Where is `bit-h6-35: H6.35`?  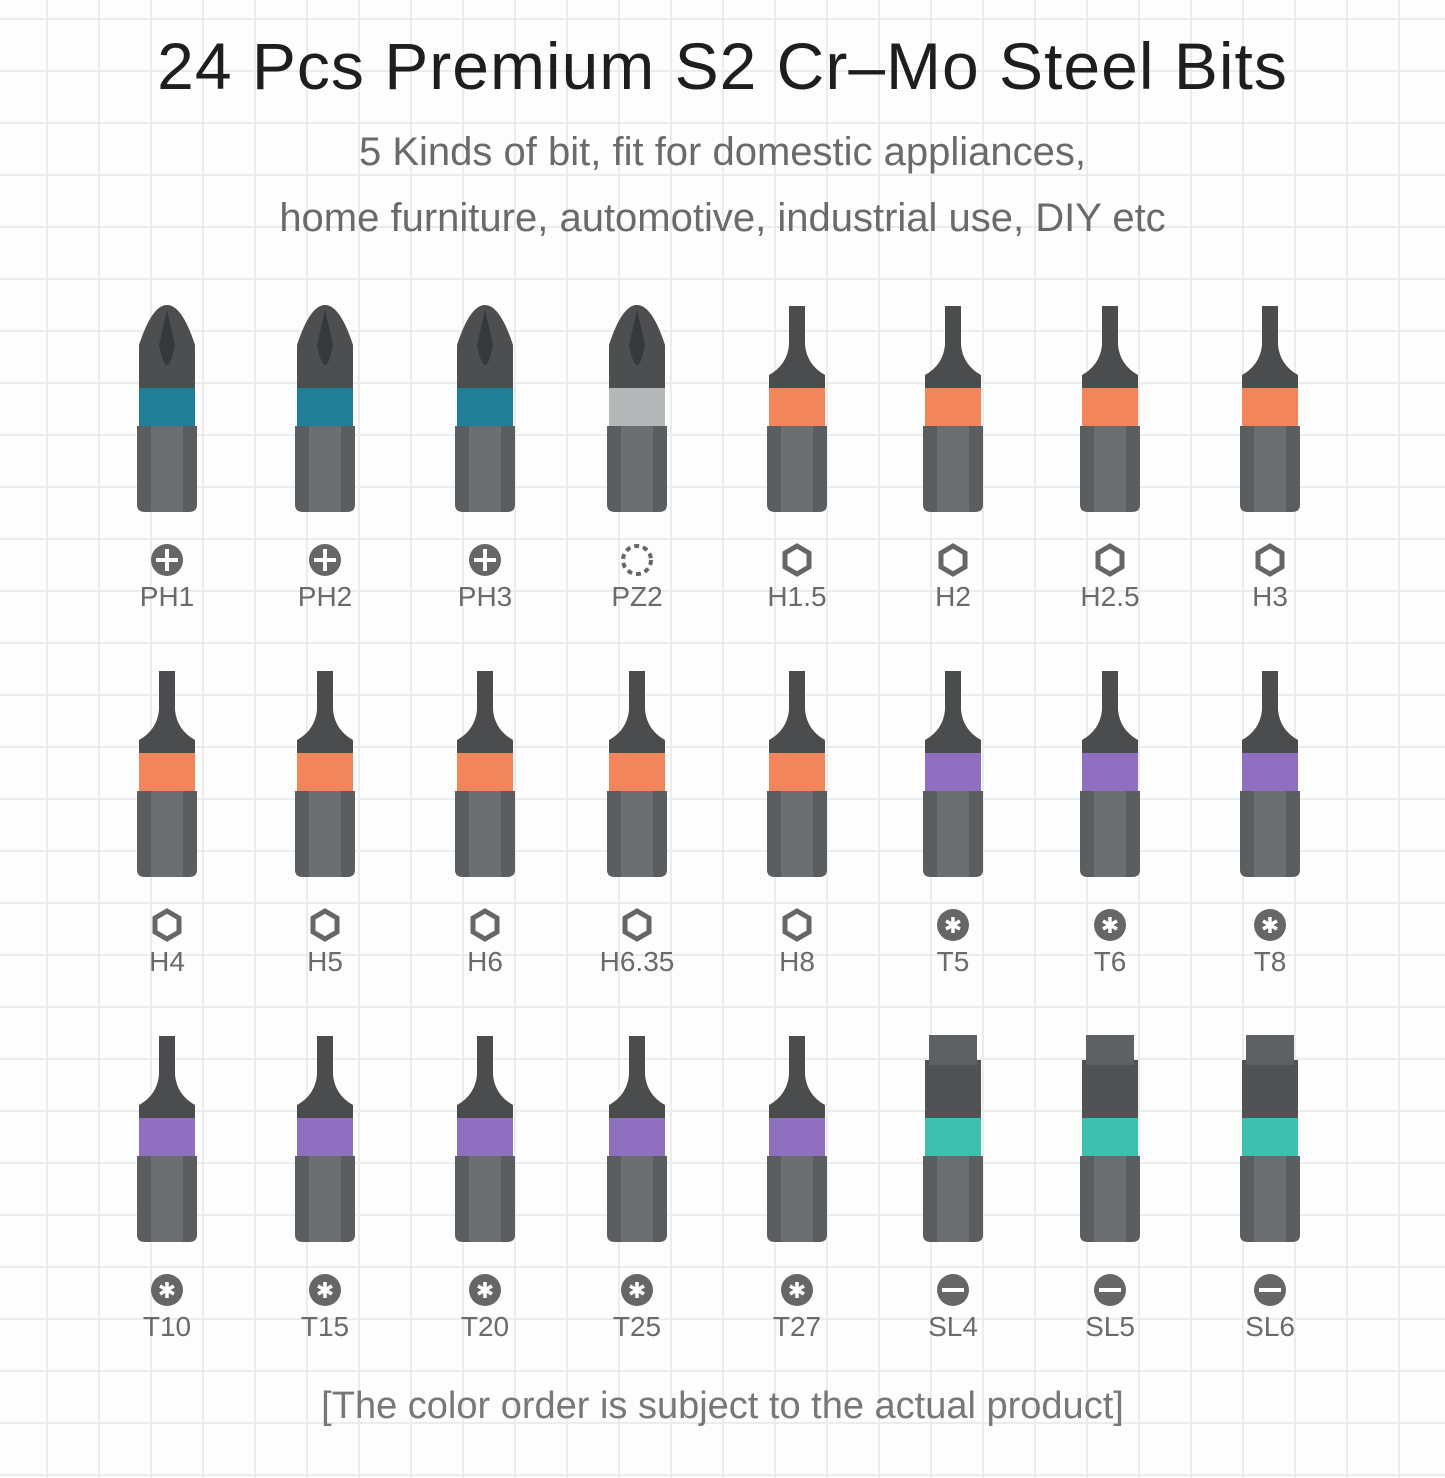 bit-h6-35: H6.35 is located at coordinates (637, 821).